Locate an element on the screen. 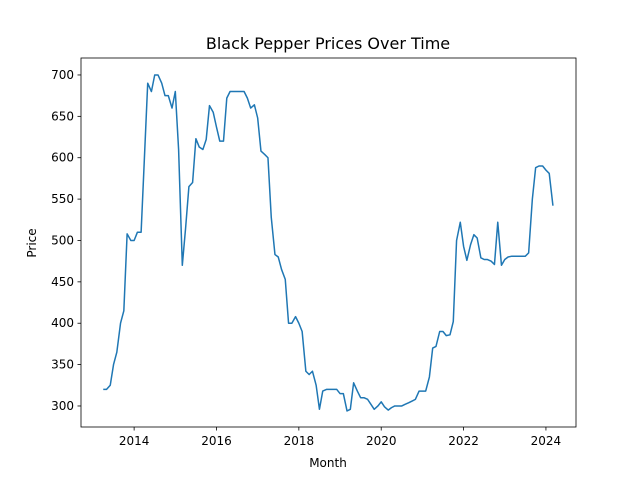 This screenshot has width=640, height=480. x-tick-label: 2020 is located at coordinates (381, 441).